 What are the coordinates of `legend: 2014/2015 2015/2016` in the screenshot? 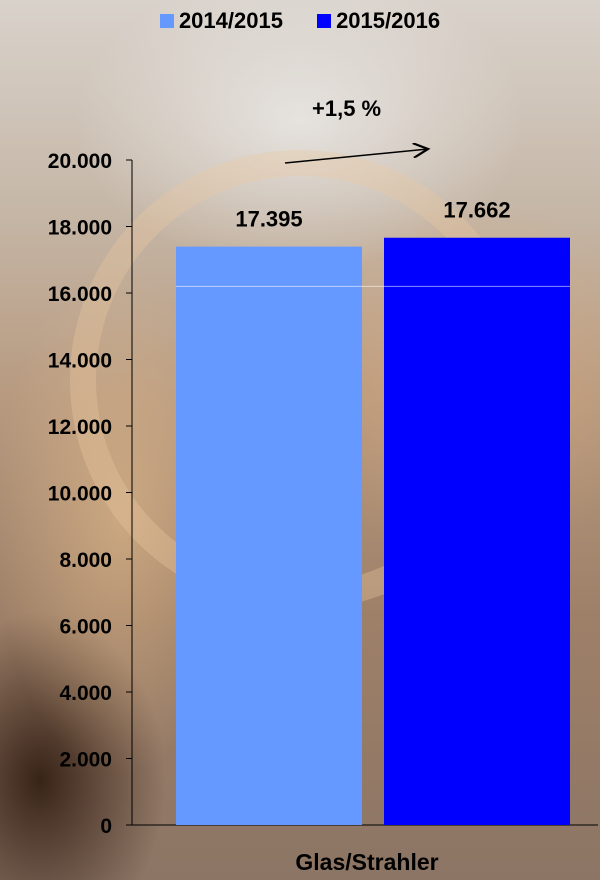 It's located at (300, 21).